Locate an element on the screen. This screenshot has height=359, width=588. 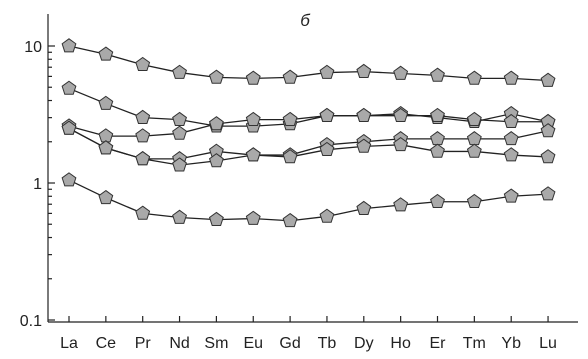
x-tick-label-pr: Pr is located at coordinates (143, 343).